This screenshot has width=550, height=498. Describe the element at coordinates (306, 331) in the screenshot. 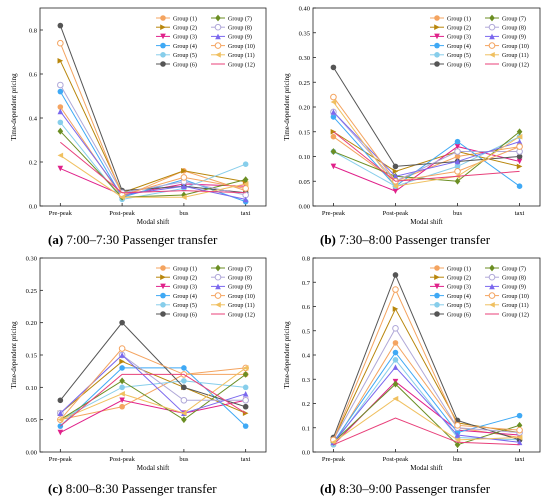

I see `y-tick-label: 0.5` at that location.